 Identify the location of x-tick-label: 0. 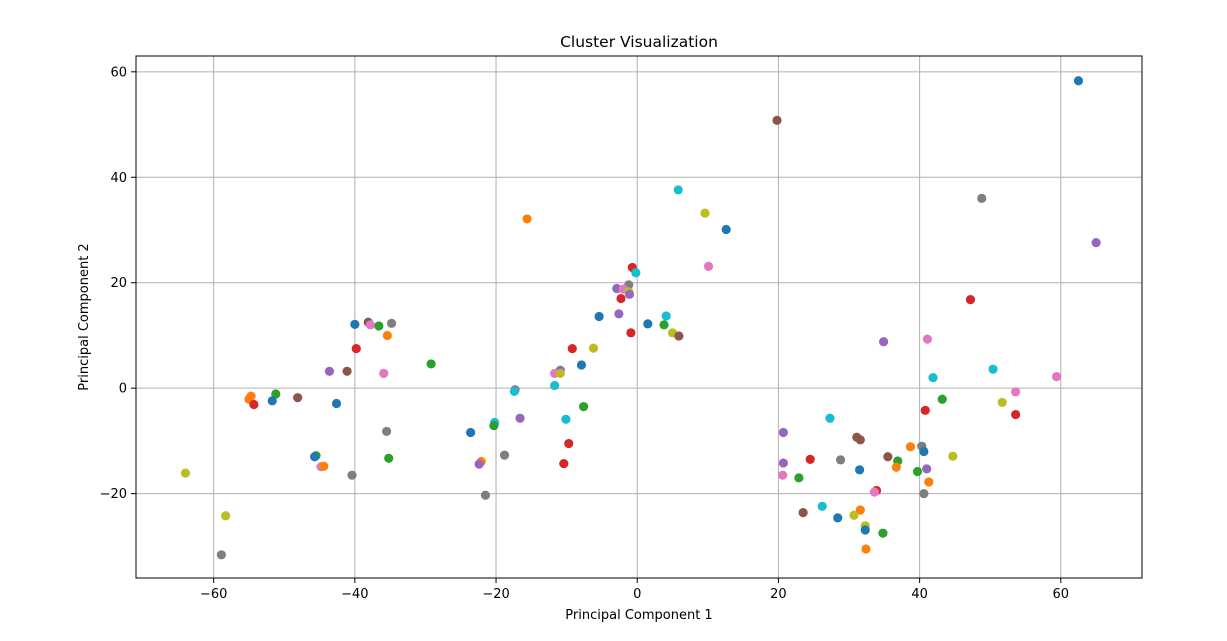
(637, 594).